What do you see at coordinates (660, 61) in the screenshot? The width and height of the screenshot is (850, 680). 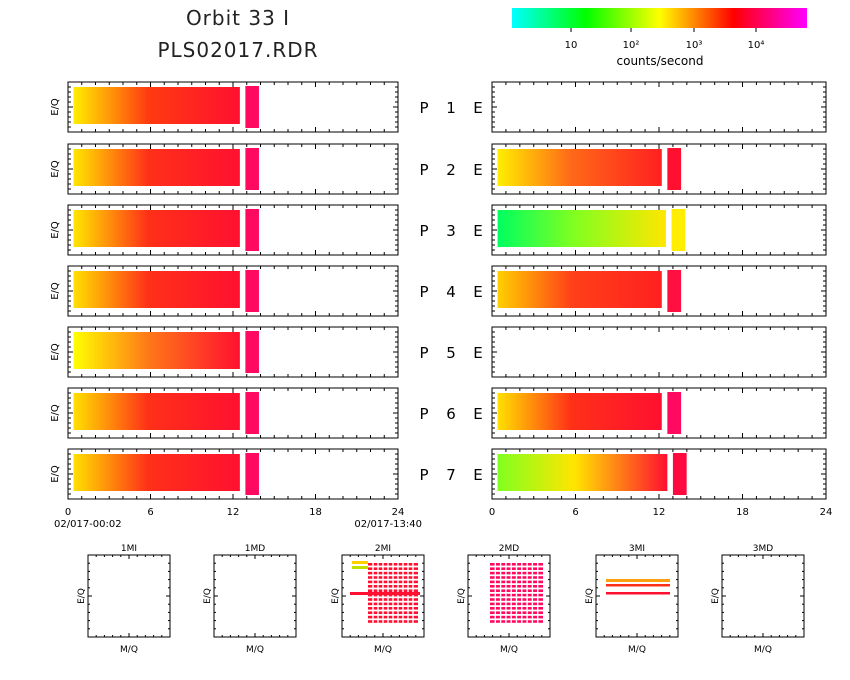 I see `colorbar-label: counts/second` at bounding box center [660, 61].